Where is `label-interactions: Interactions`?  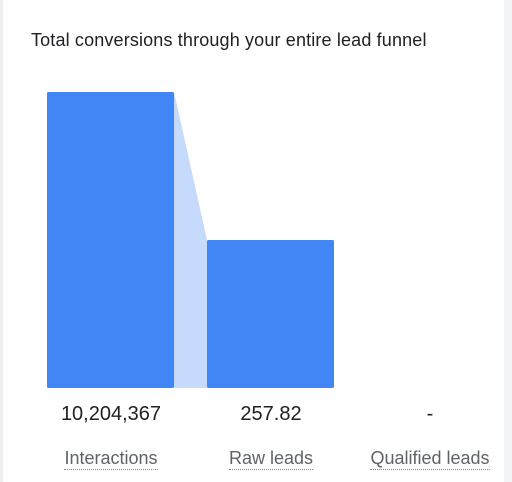 label-interactions: Interactions is located at coordinates (111, 459).